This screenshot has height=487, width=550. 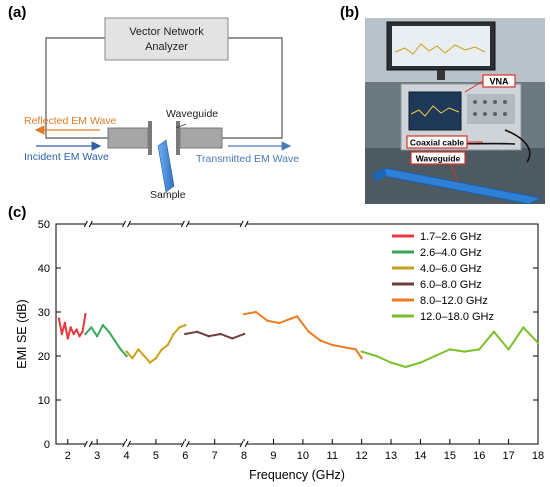 What do you see at coordinates (68, 456) in the screenshot?
I see `x-tick-label: 2` at bounding box center [68, 456].